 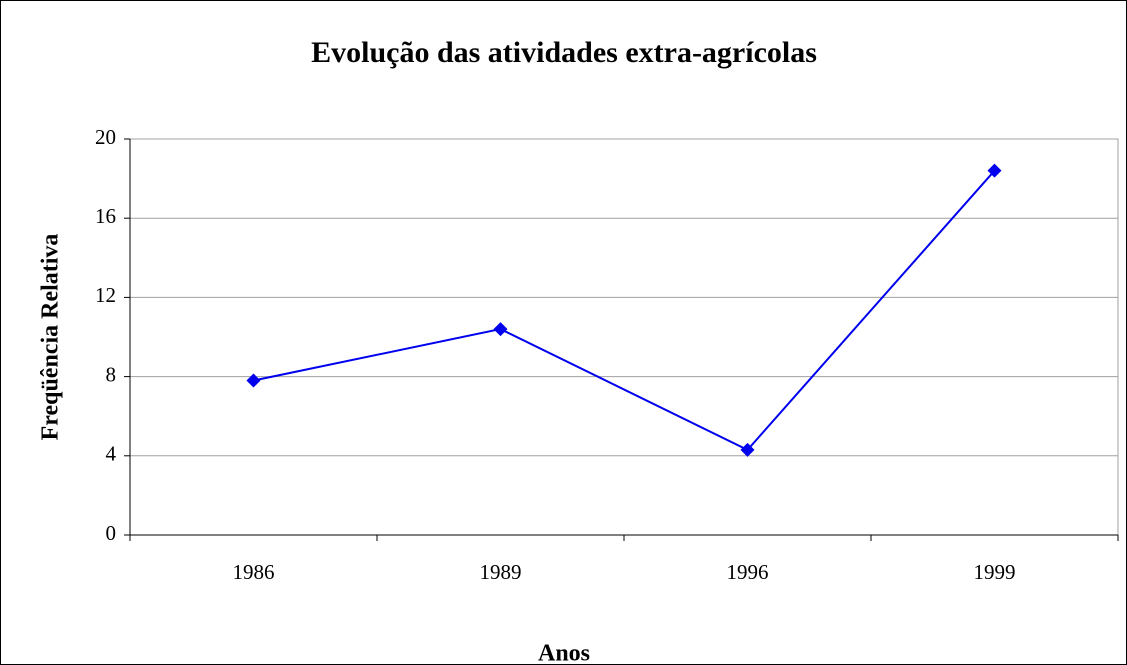 I want to click on x-axis-label: Anos, so click(x=564, y=653).